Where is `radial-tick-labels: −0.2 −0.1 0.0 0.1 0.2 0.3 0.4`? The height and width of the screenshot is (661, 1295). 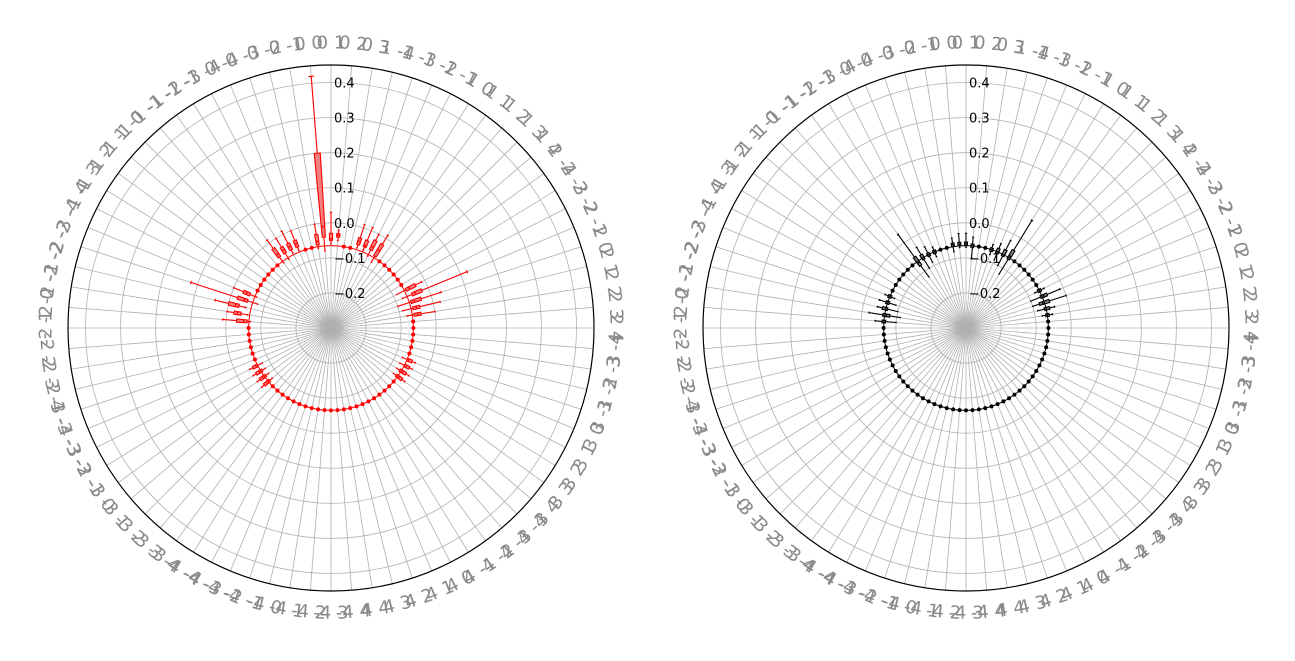 radial-tick-labels: −0.2 −0.1 0.0 0.1 0.2 0.3 0.4 is located at coordinates (350, 189).